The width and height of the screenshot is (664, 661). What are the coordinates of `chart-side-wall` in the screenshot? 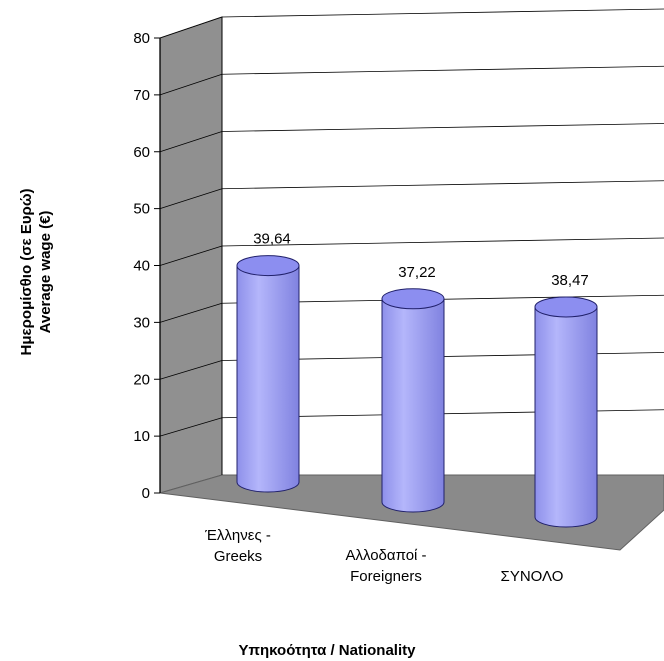 It's located at (191, 255).